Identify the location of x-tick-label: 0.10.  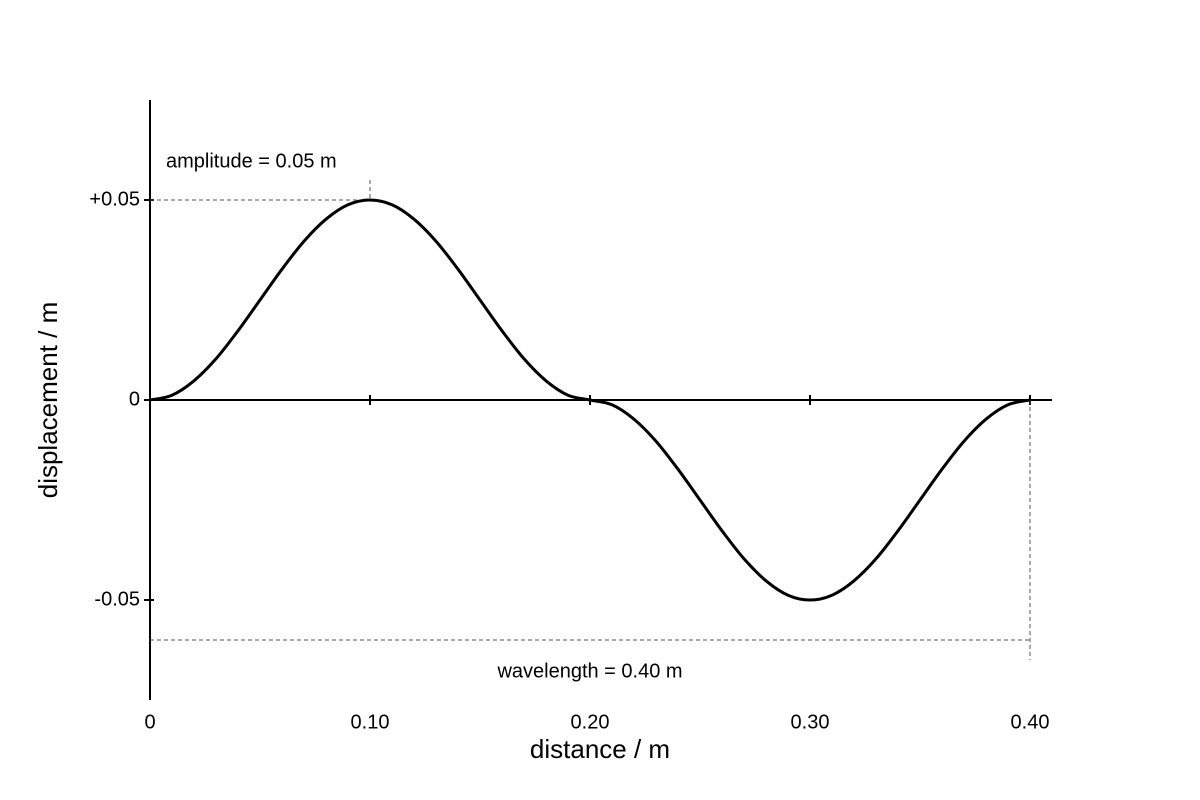
(370, 722).